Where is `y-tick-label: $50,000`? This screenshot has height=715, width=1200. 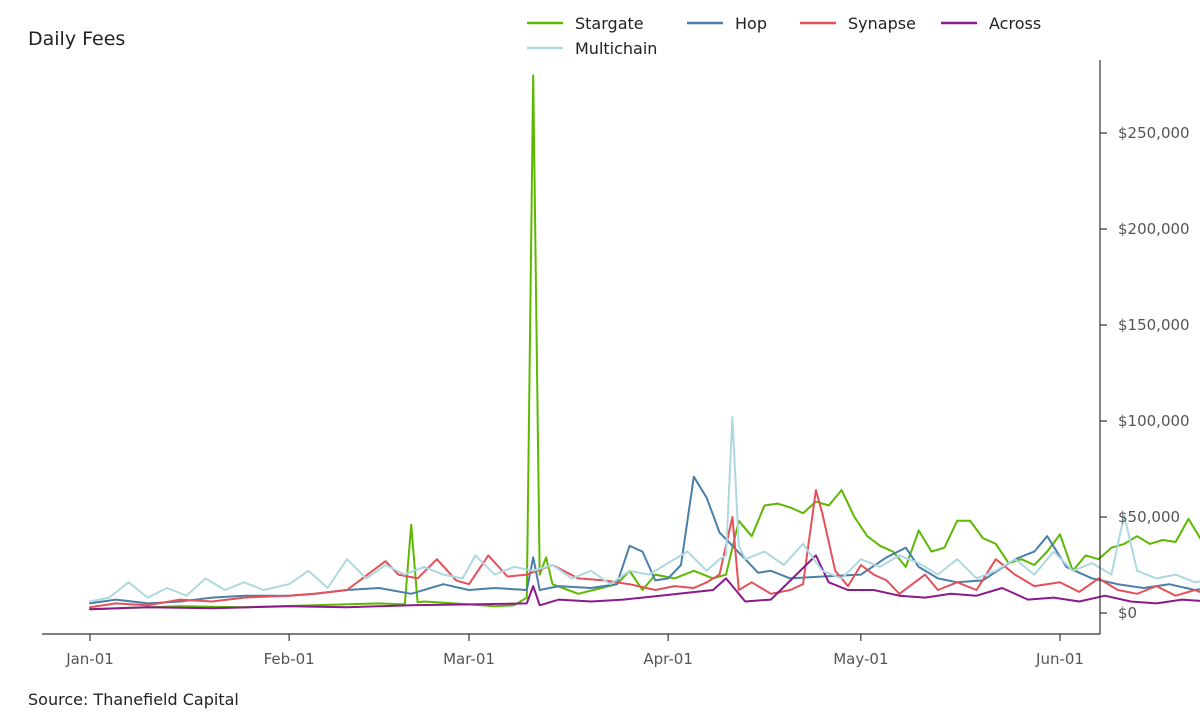 y-tick-label: $50,000 is located at coordinates (1149, 517).